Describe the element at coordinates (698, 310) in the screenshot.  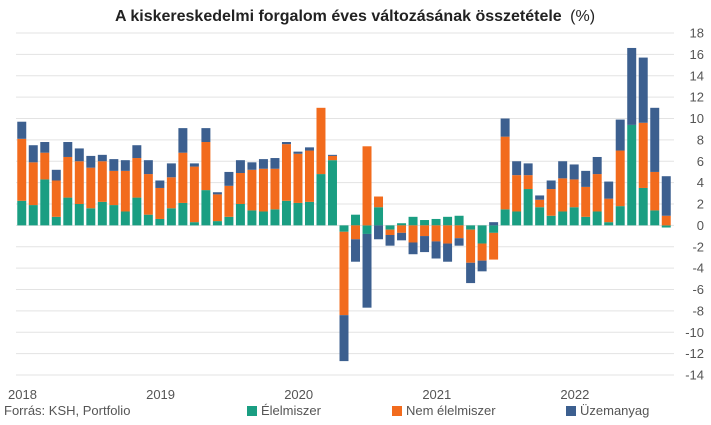
I see `y-tick-label: -8` at that location.